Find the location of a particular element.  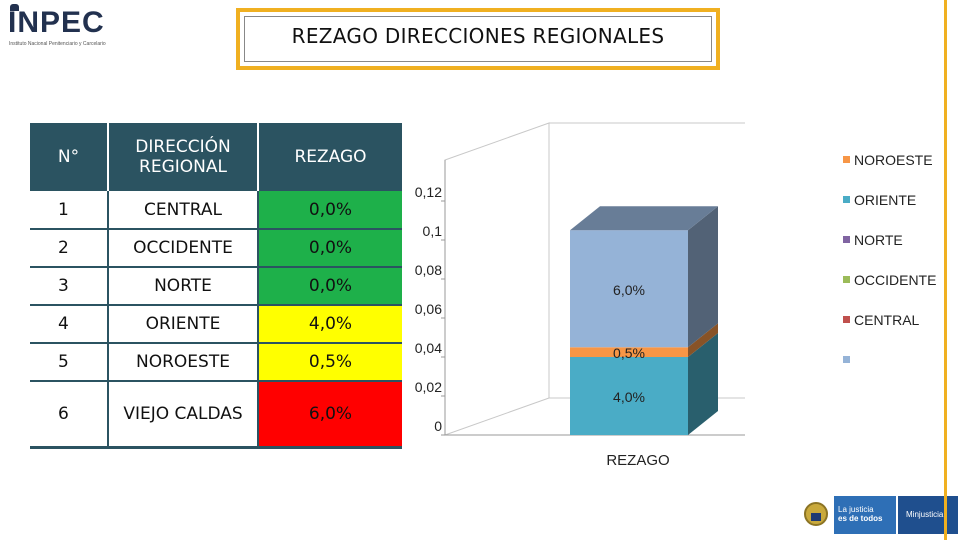

data-label: 4,0% is located at coordinates (629, 397).